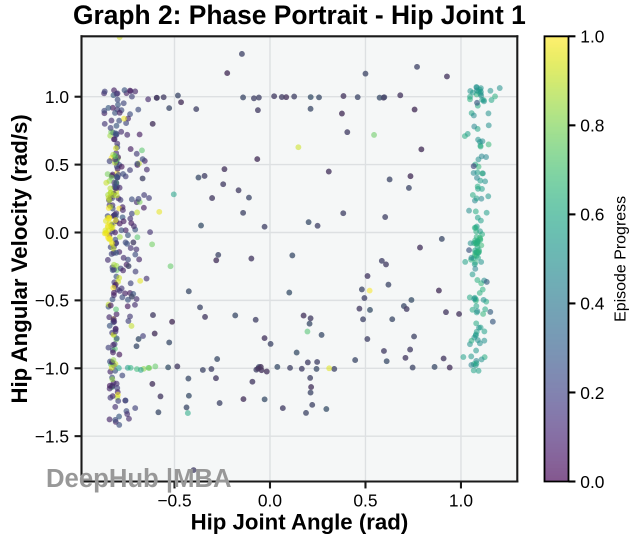  What do you see at coordinates (621, 259) in the screenshot?
I see `svg-text: Episode Progress` at bounding box center [621, 259].